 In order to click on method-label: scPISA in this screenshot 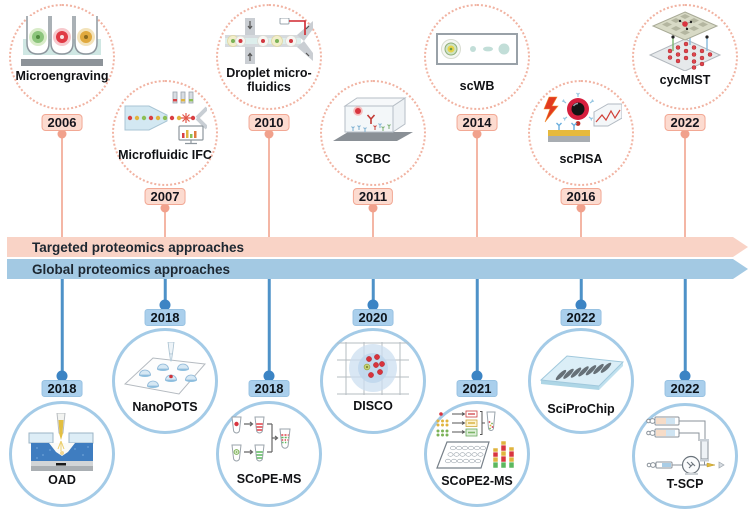, I will do `click(581, 159)`.